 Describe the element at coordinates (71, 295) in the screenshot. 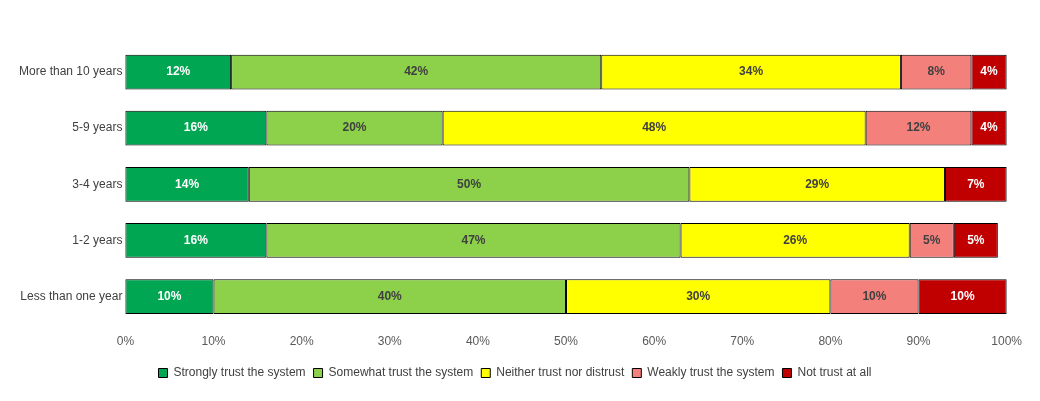

I see `y-tick-label: Less than one year` at that location.